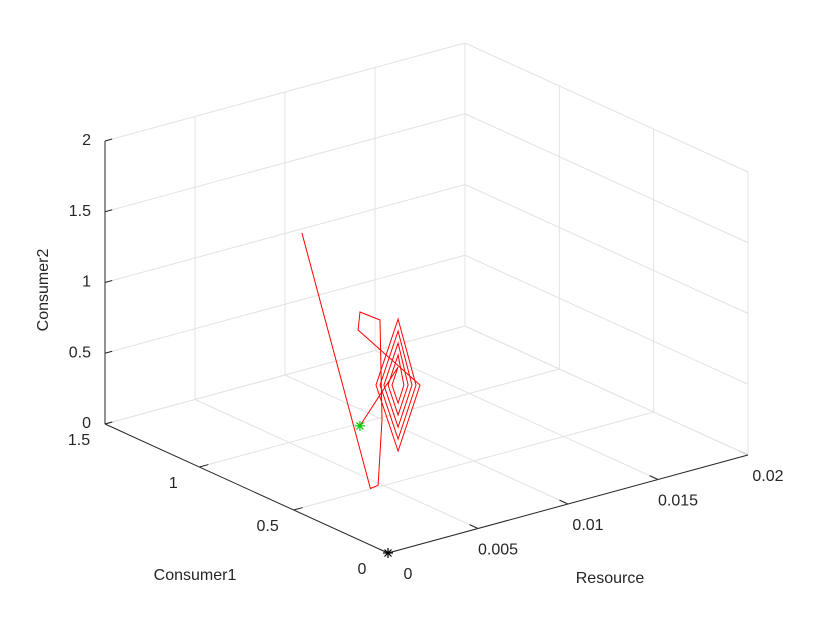  I want to click on y-axis-line, so click(246, 488).